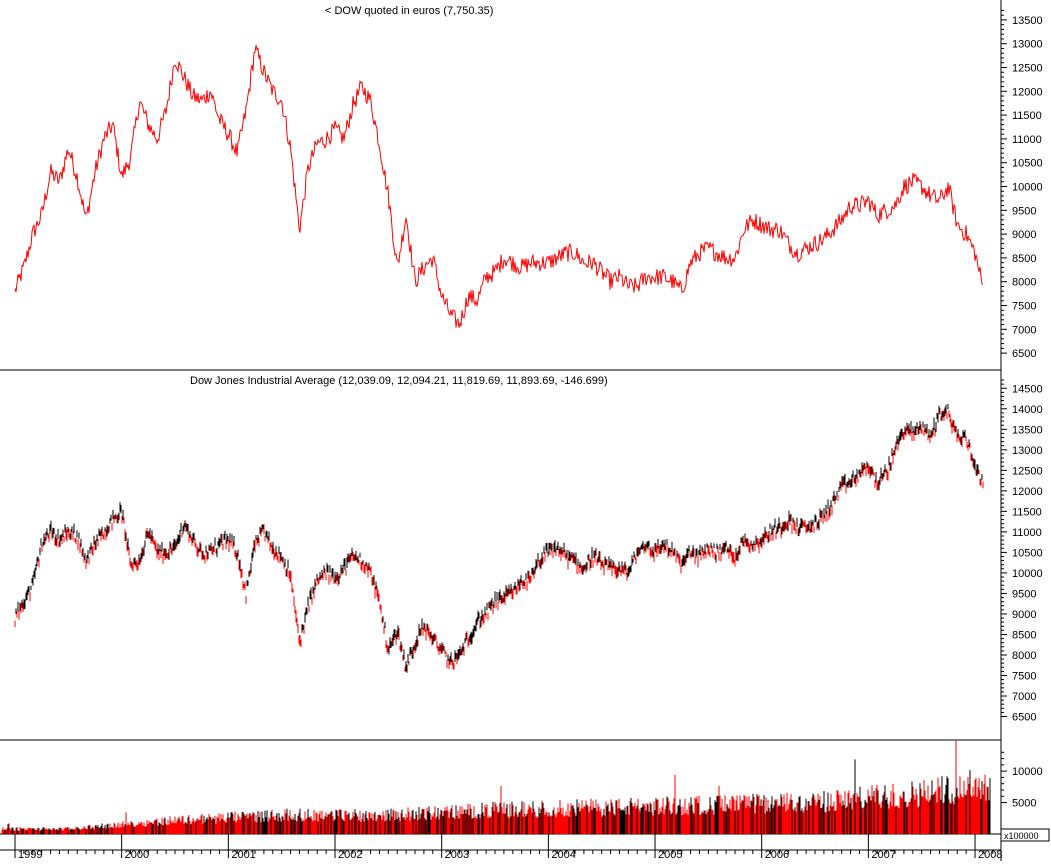 The image size is (1051, 866). What do you see at coordinates (990, 855) in the screenshot?
I see `x-tick-label: 2008` at bounding box center [990, 855].